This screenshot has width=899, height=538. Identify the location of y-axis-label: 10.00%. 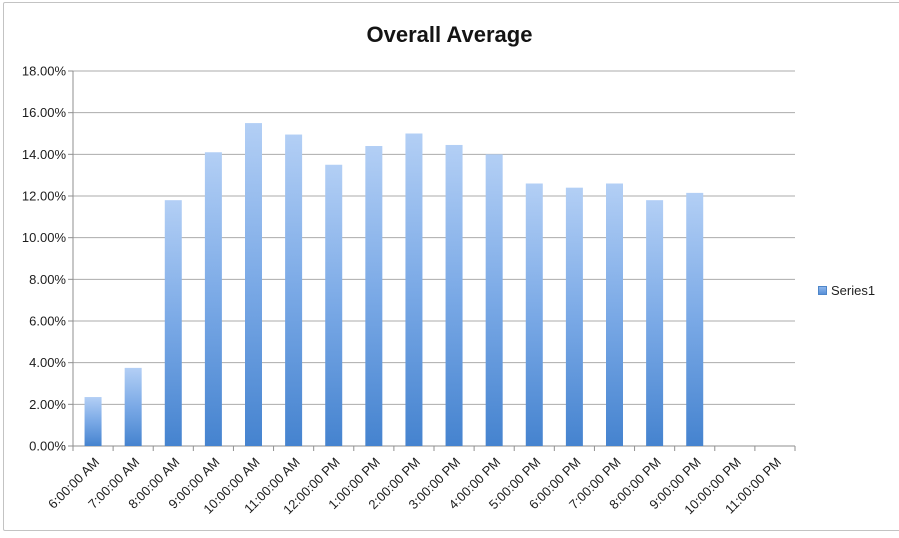
(44, 237).